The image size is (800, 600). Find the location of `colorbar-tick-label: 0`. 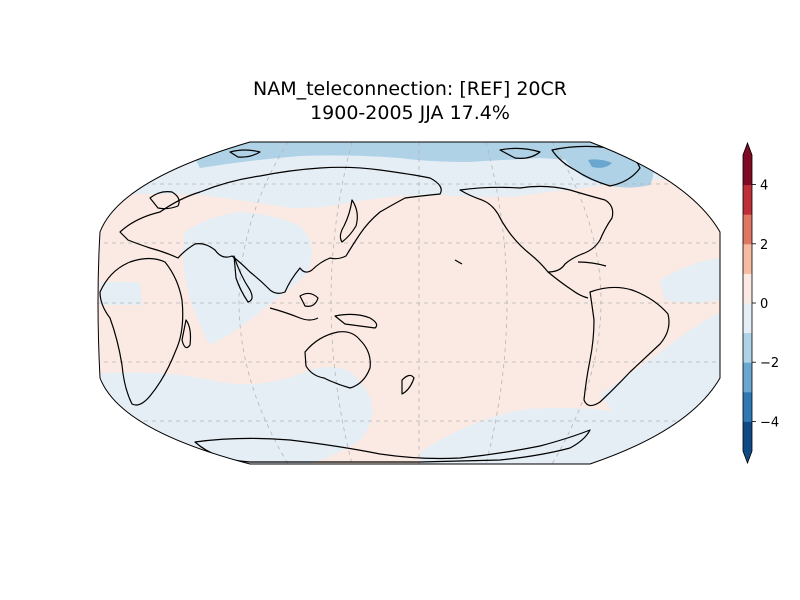

colorbar-tick-label: 0 is located at coordinates (764, 304).